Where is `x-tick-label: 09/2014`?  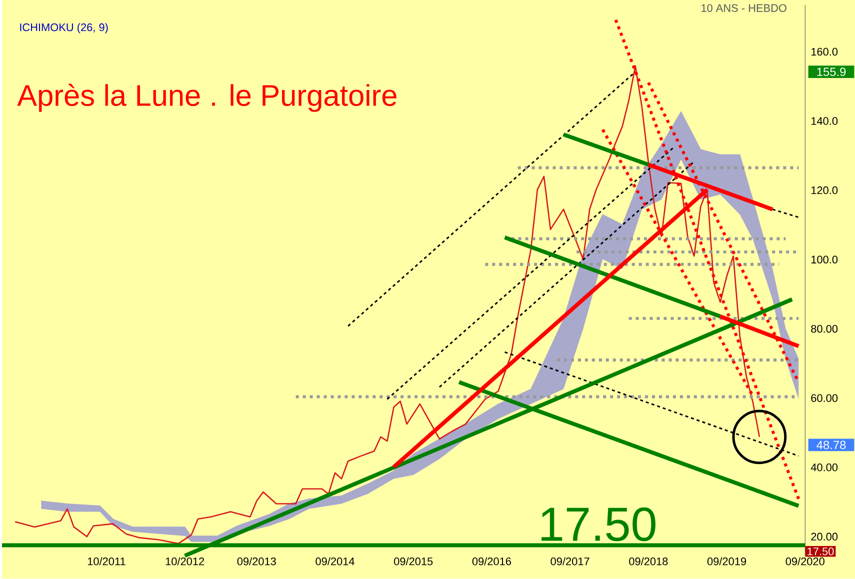
x-tick-label: 09/2014 is located at coordinates (335, 561).